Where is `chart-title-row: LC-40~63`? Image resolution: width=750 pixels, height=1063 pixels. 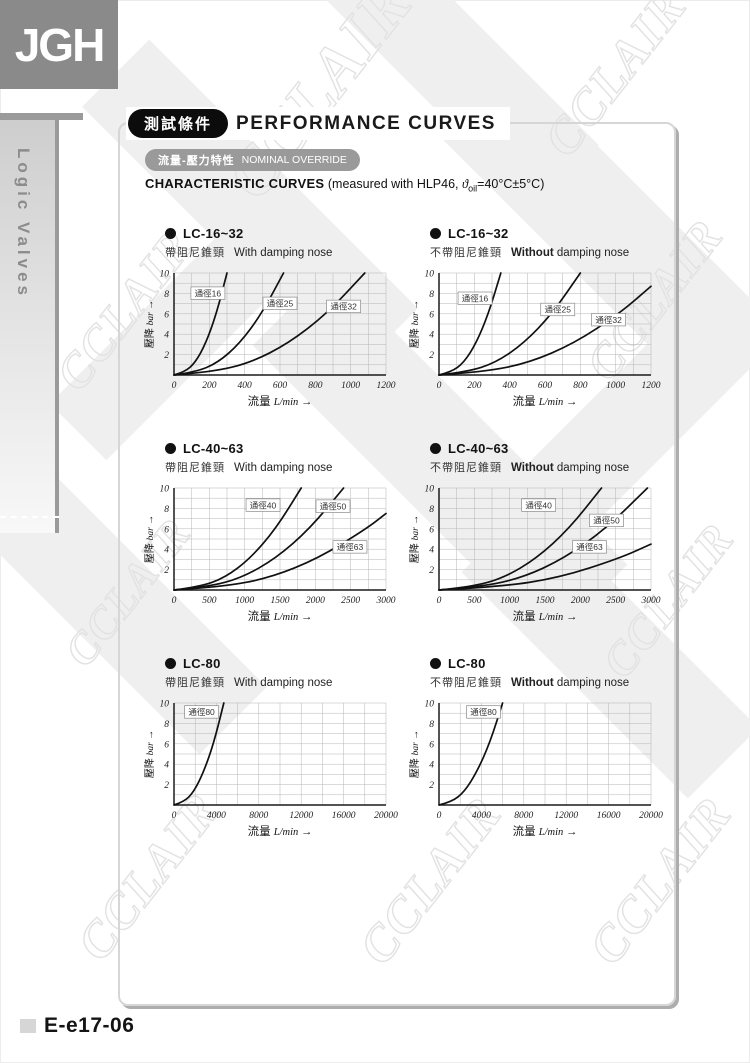
chart-title-row: LC-40~63 is located at coordinates (549, 448).